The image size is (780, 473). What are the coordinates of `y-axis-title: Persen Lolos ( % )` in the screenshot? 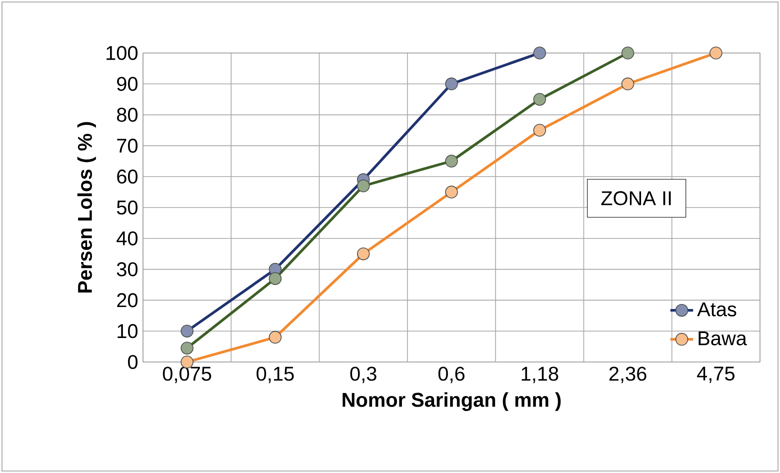 It's located at (86, 207).